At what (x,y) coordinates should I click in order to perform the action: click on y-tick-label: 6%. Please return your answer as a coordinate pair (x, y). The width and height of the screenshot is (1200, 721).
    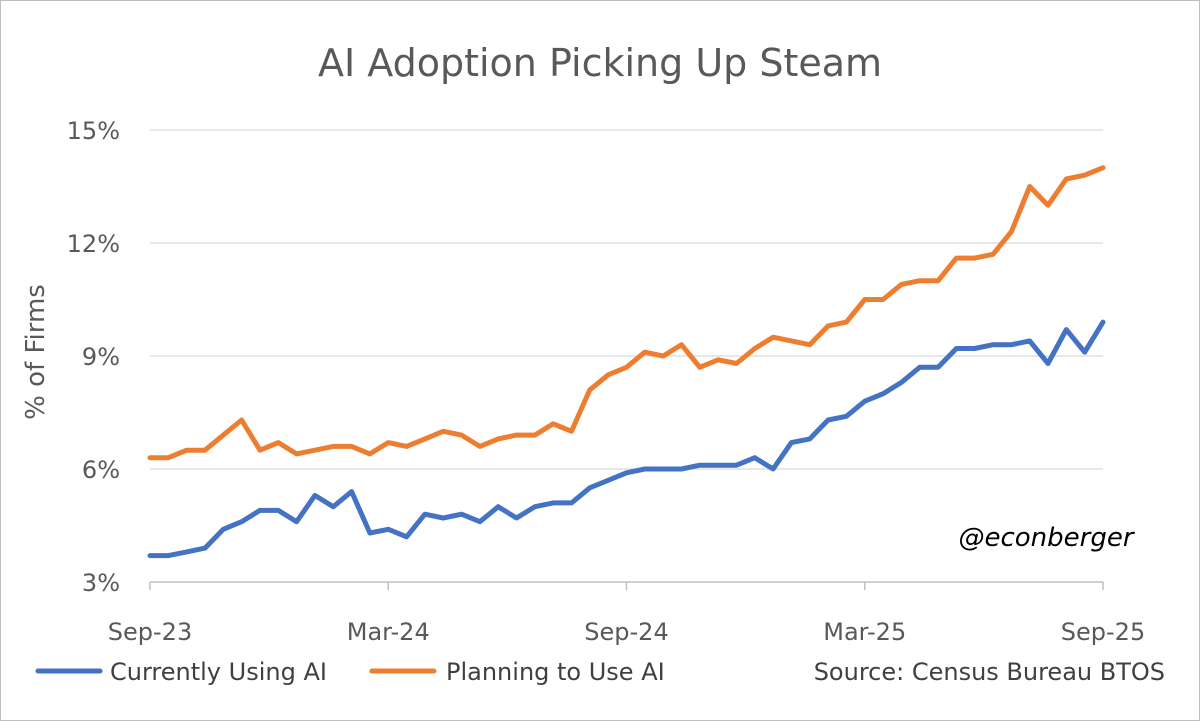
    Looking at the image, I should click on (101, 470).